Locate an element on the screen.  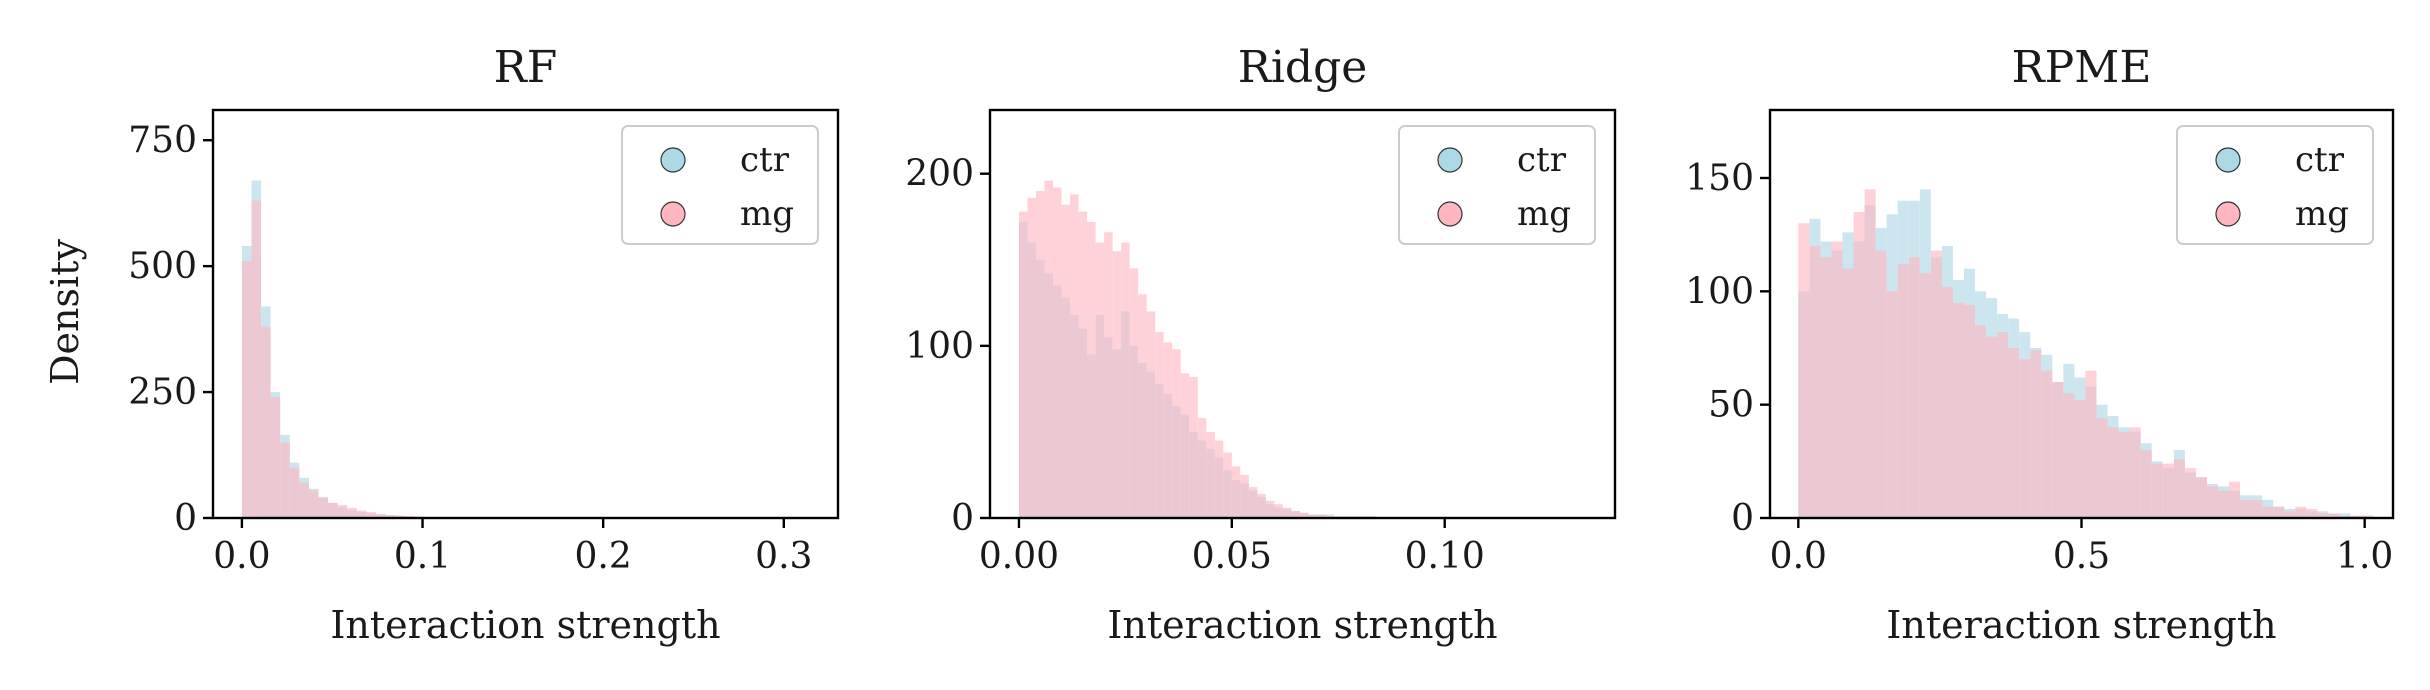
y-tick-label: 50 is located at coordinates (1731, 405).